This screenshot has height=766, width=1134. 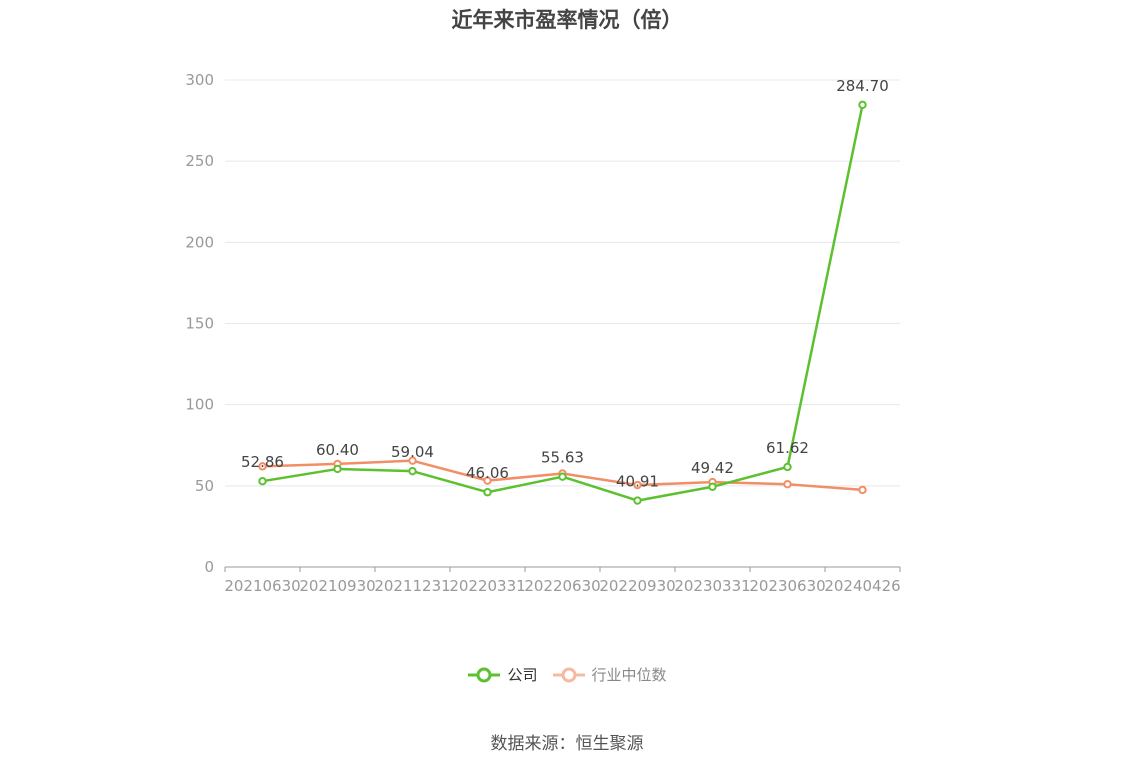 What do you see at coordinates (412, 452) in the screenshot?
I see `data-label: 59.04` at bounding box center [412, 452].